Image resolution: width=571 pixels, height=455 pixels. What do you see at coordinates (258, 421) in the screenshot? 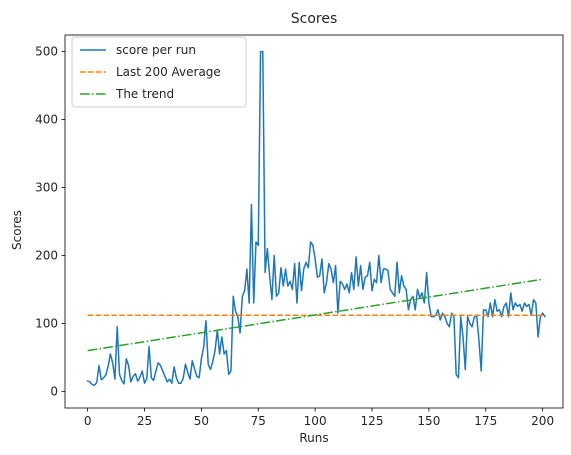
I see `x-tick-label: 75` at bounding box center [258, 421].